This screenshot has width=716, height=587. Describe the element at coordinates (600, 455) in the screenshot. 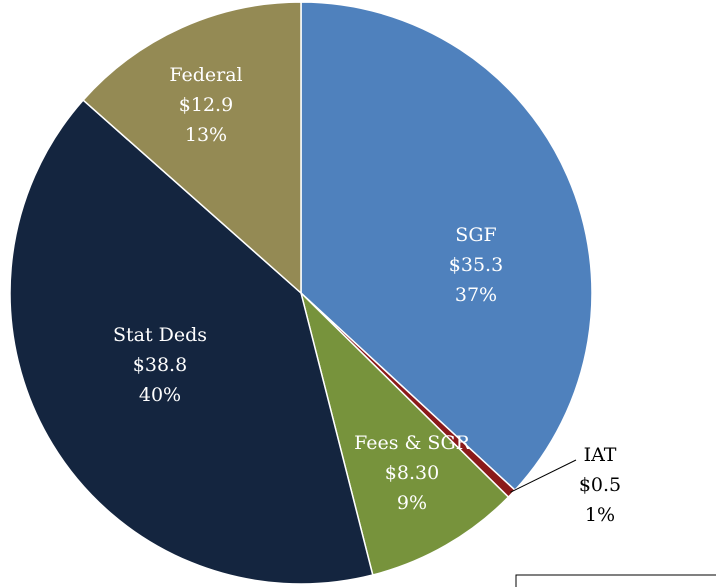

I see `slice-label: IAT` at that location.